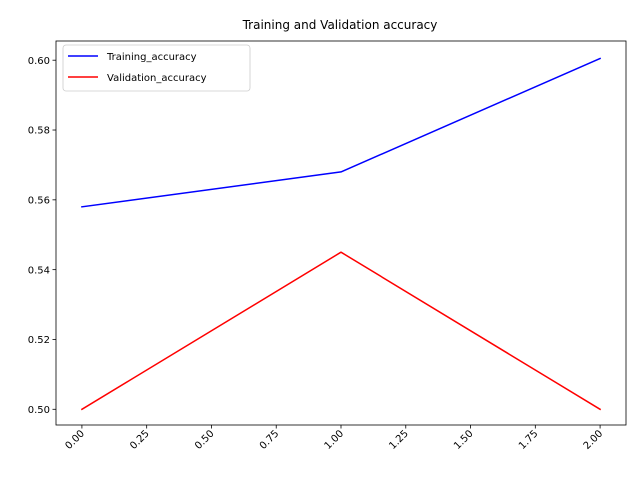  I want to click on y-tick-label-3: 0.56, so click(39, 200).